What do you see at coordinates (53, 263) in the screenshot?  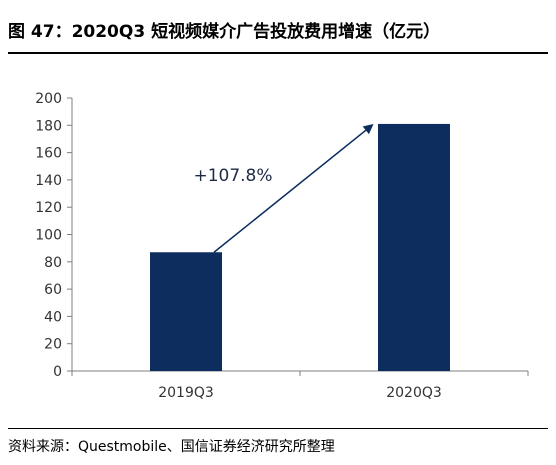 I see `y-tick-label: 80` at bounding box center [53, 263].